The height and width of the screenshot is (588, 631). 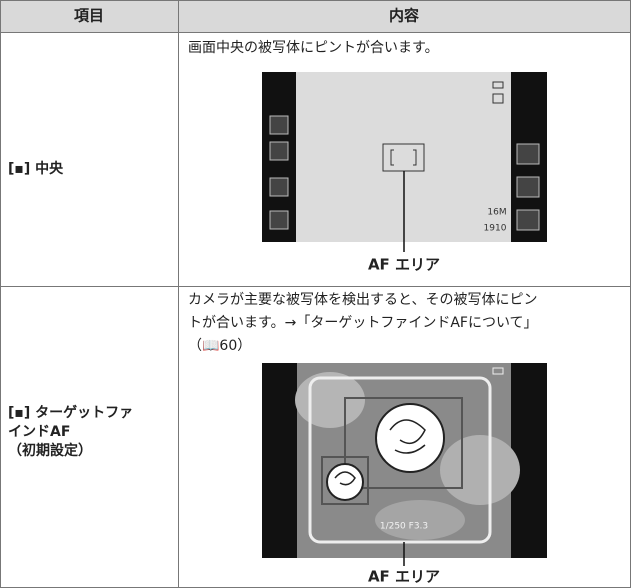 I want to click on row-label: インドAF, so click(x=39, y=432).